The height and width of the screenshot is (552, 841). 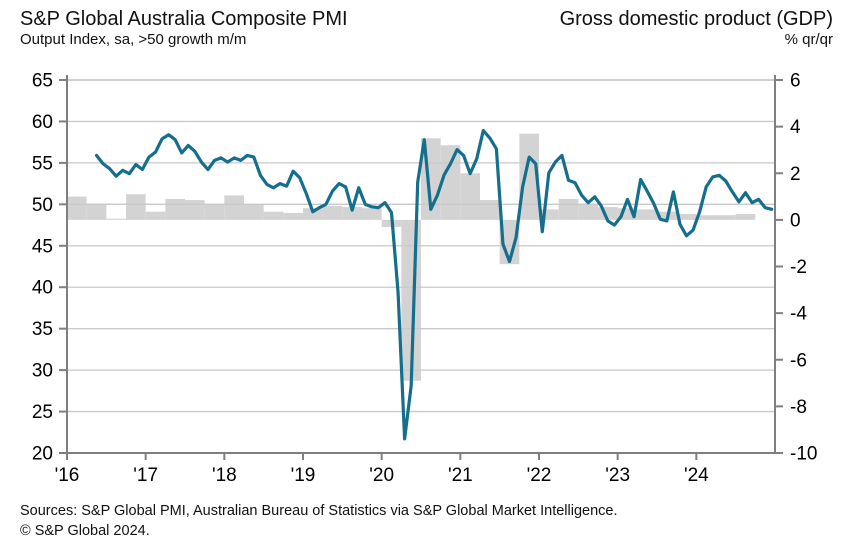 I want to click on x-axis-tick-label: '16, so click(x=67, y=475).